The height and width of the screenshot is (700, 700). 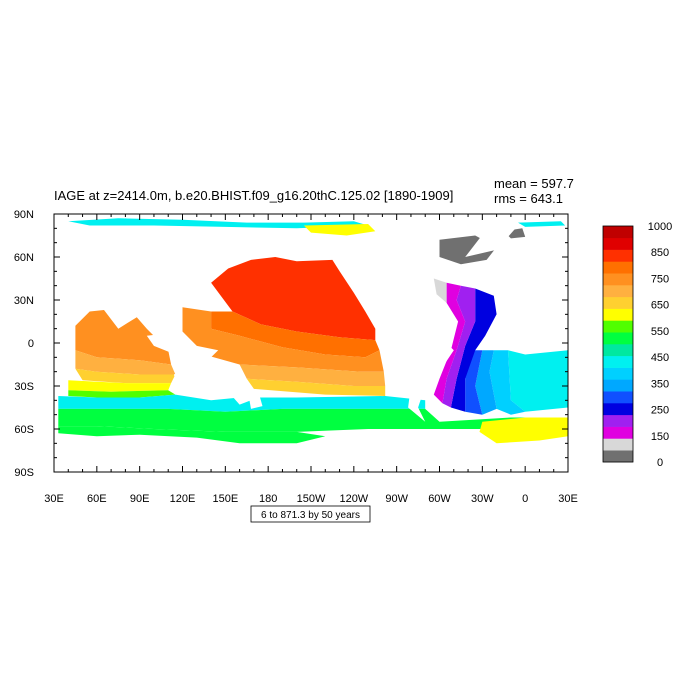 What do you see at coordinates (525, 499) in the screenshot?
I see `x-tick-label: 0` at bounding box center [525, 499].